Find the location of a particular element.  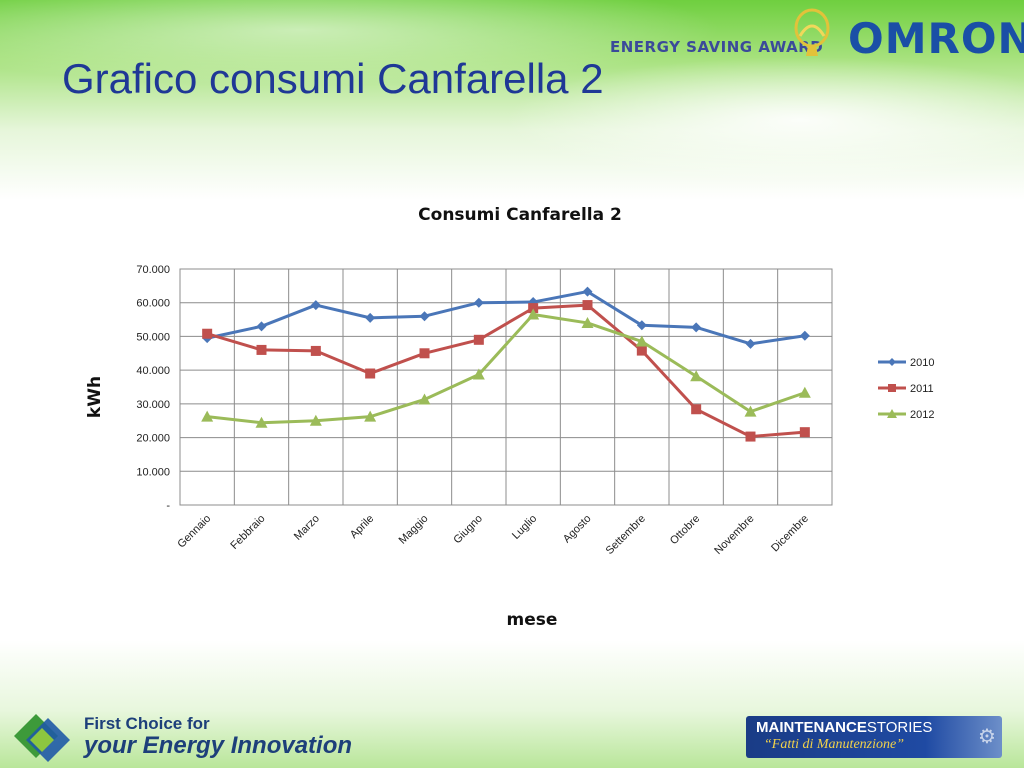

y-tick-label: 40.000 is located at coordinates (153, 371).